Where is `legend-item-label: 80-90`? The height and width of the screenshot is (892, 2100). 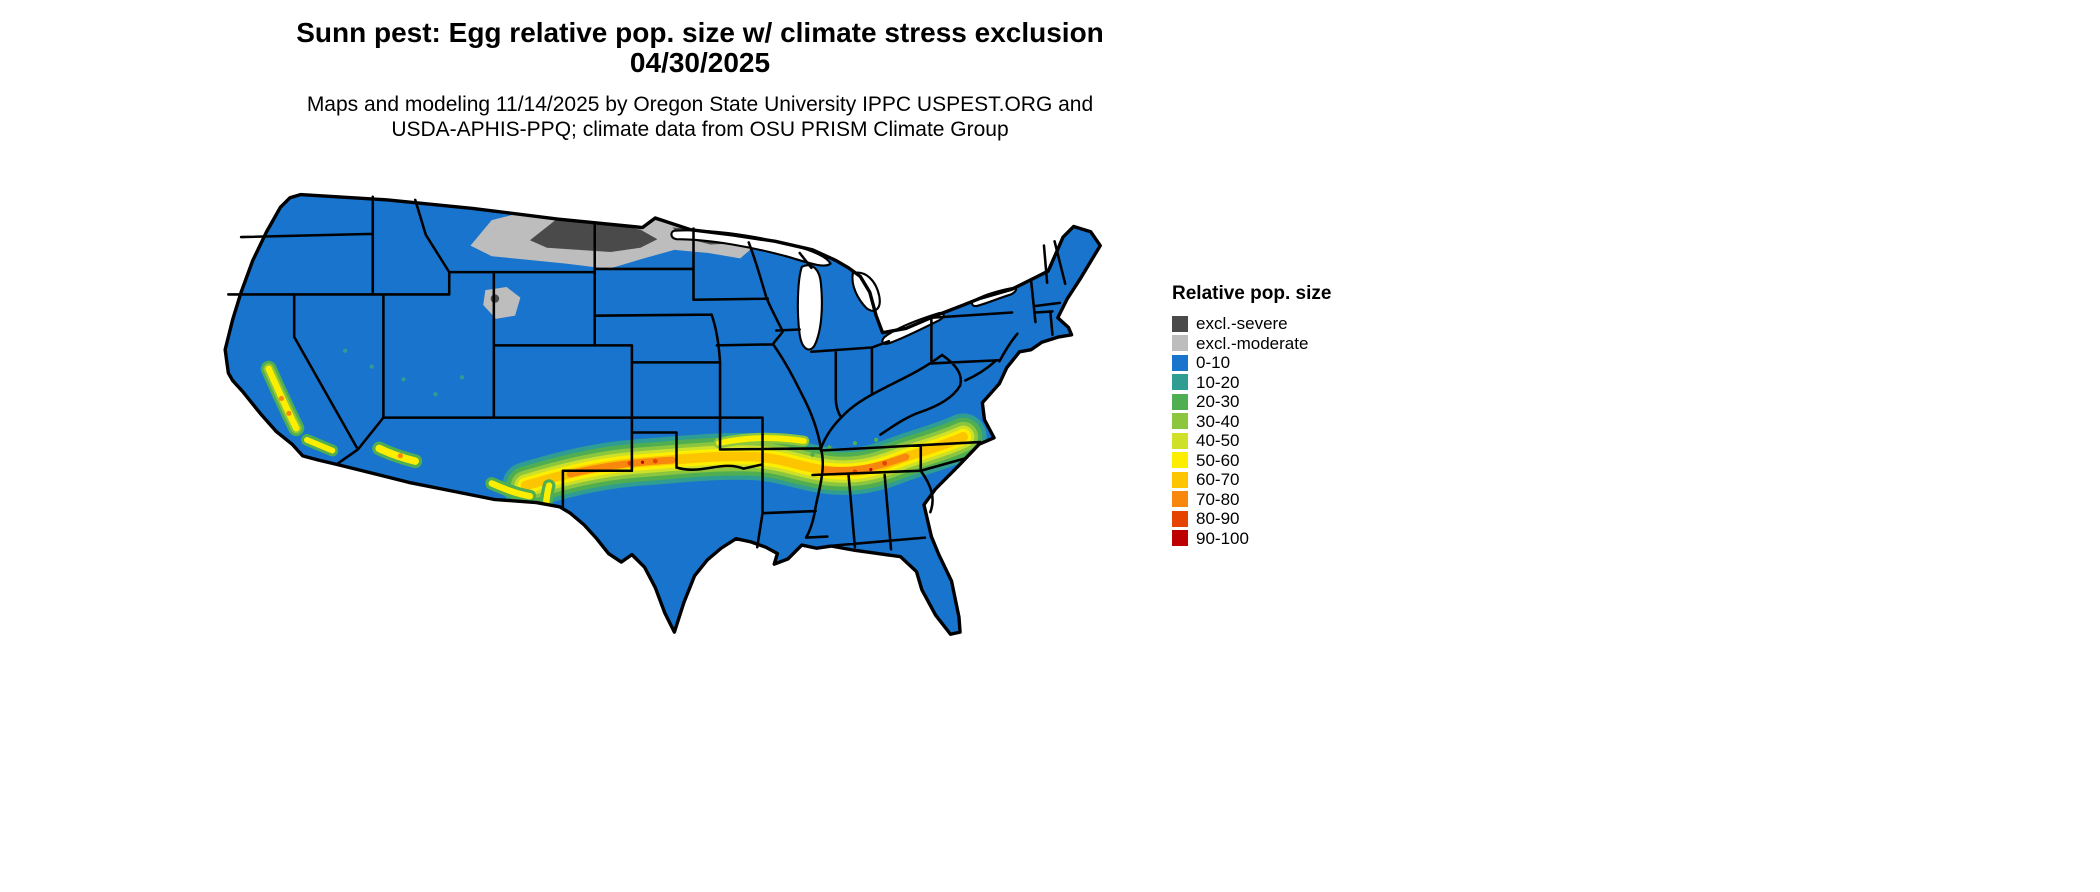
legend-item-label: 80-90 is located at coordinates (1218, 518).